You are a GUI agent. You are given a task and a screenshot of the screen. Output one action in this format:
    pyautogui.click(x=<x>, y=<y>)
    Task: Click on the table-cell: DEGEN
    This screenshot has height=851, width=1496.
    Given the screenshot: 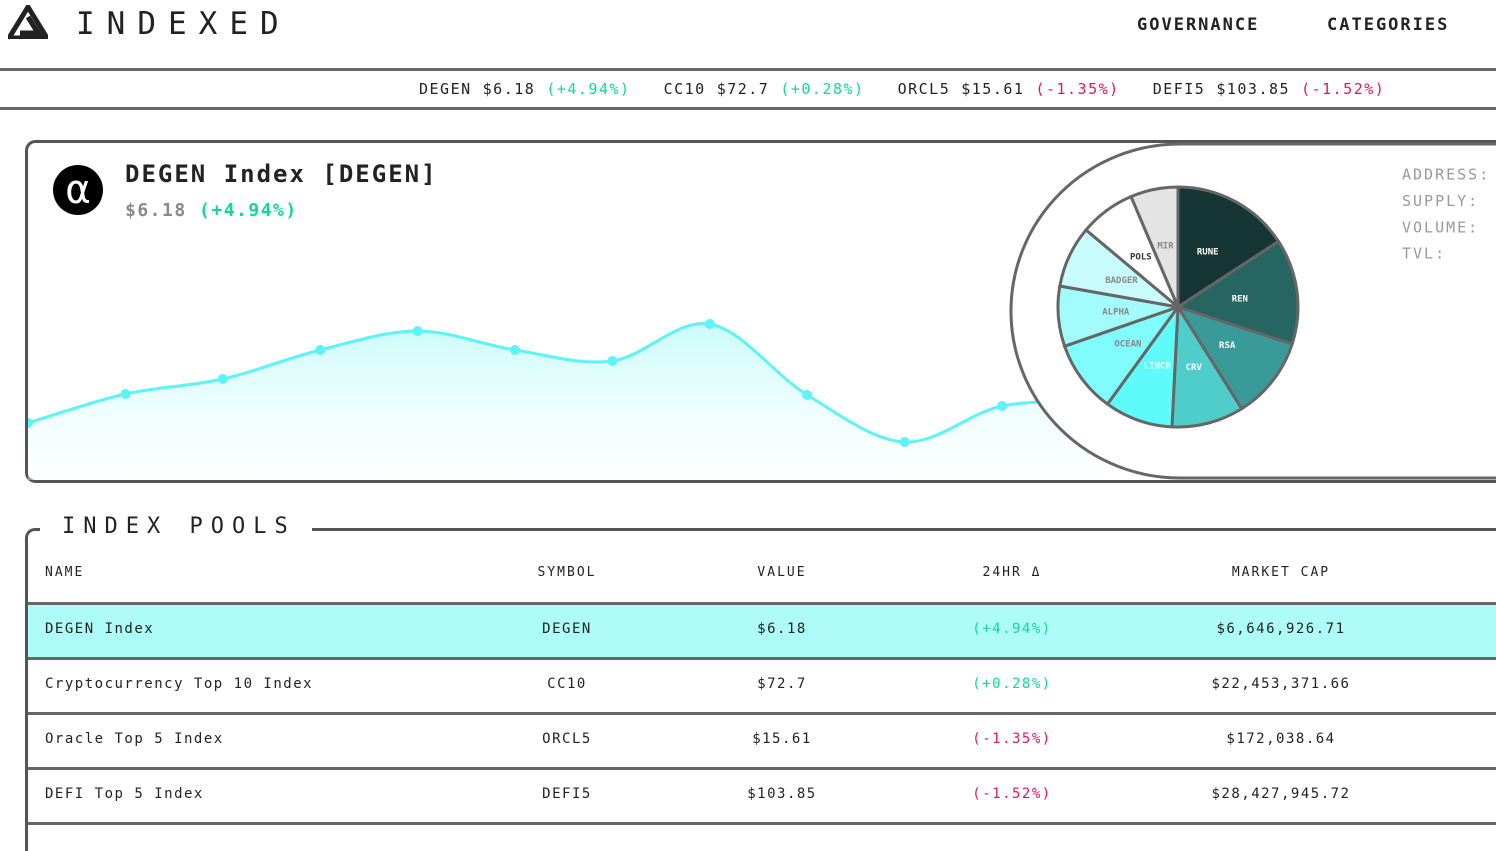 What is the action you would take?
    pyautogui.click(x=567, y=629)
    